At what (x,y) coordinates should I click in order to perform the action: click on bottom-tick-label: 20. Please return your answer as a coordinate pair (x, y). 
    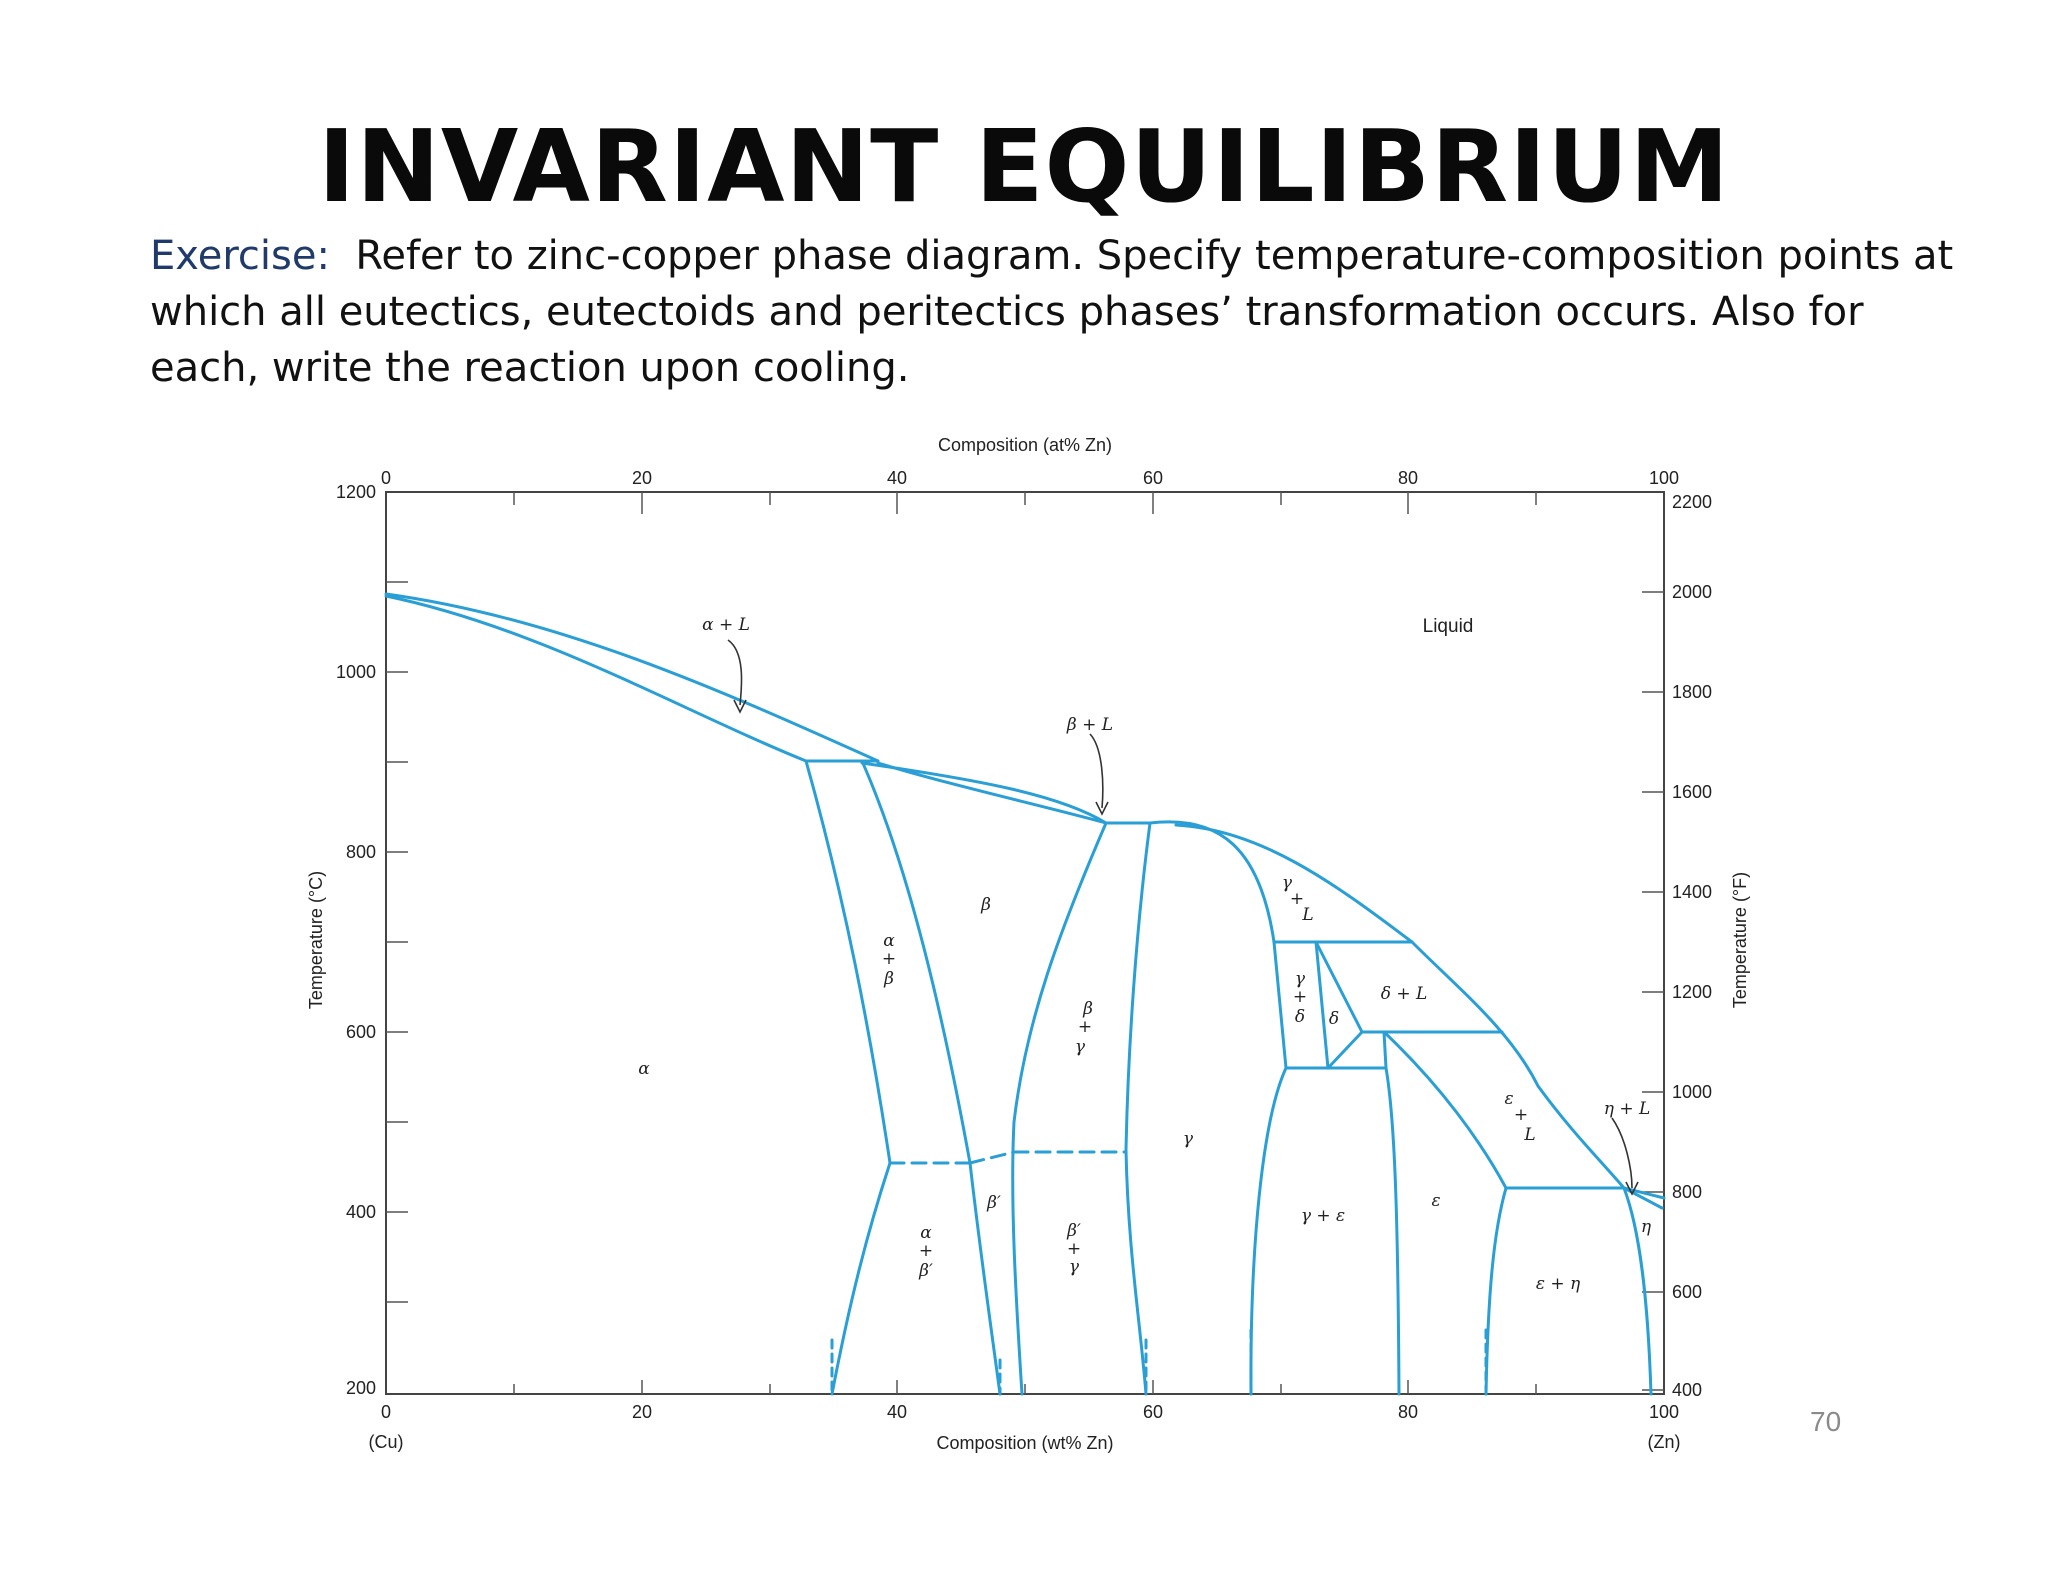
    Looking at the image, I should click on (642, 1412).